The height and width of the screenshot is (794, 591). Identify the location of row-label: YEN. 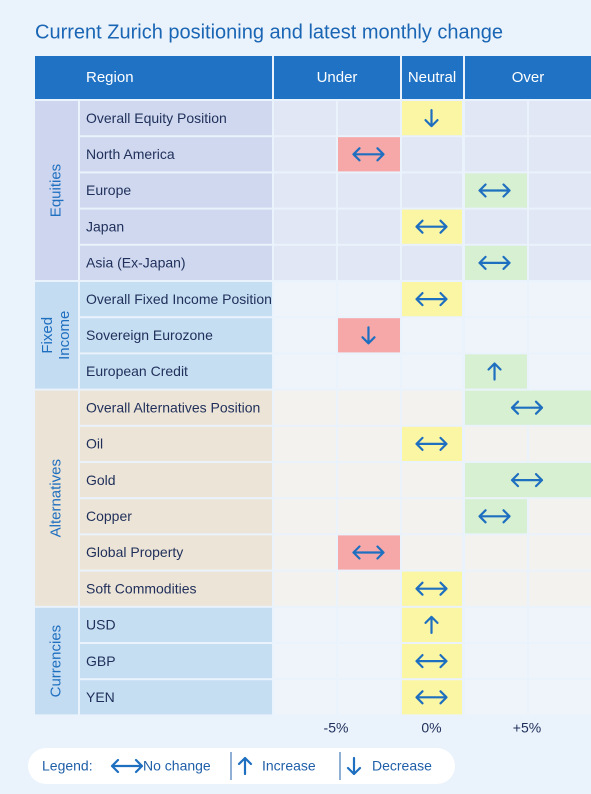
(100, 697).